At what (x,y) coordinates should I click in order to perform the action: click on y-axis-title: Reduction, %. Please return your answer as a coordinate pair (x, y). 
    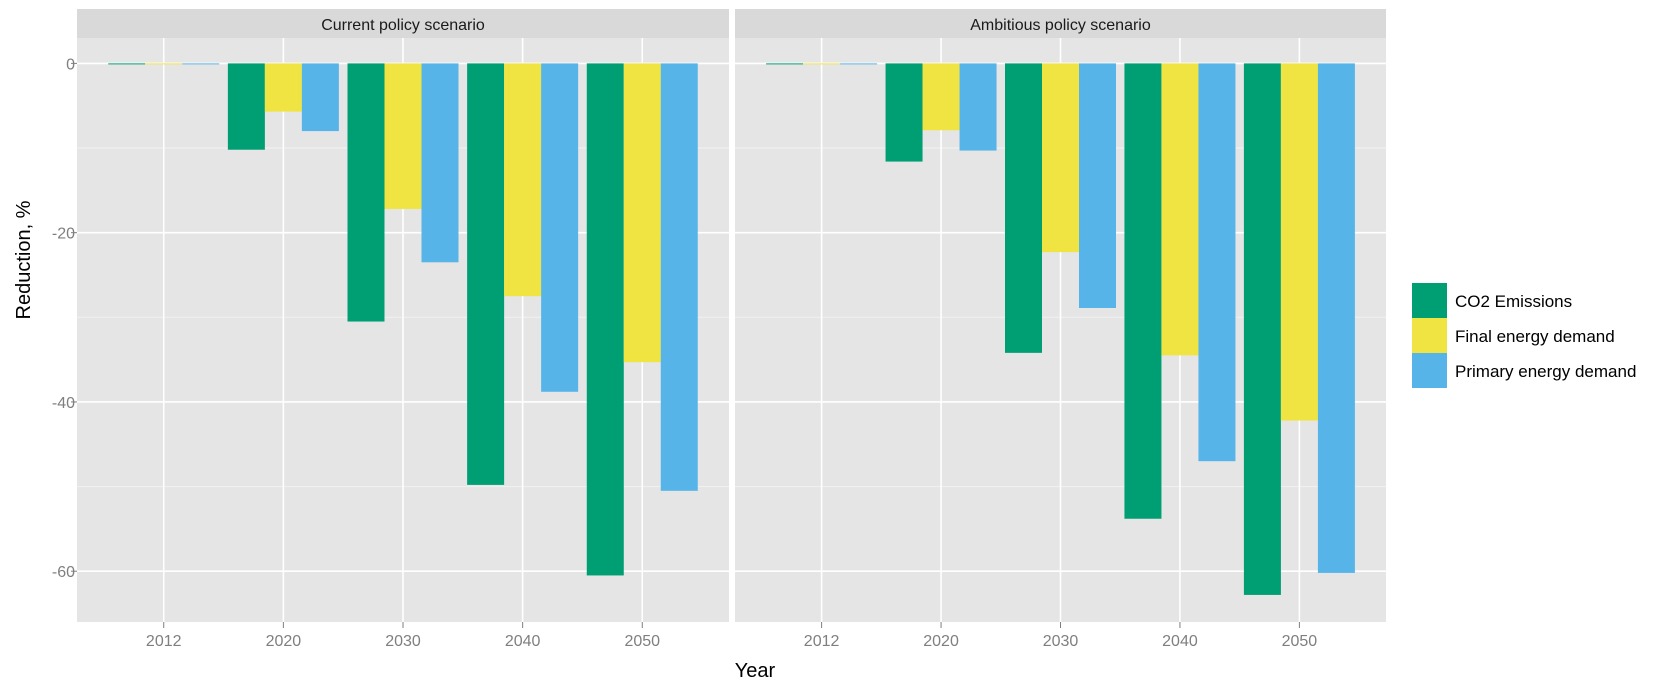
    Looking at the image, I should click on (24, 259).